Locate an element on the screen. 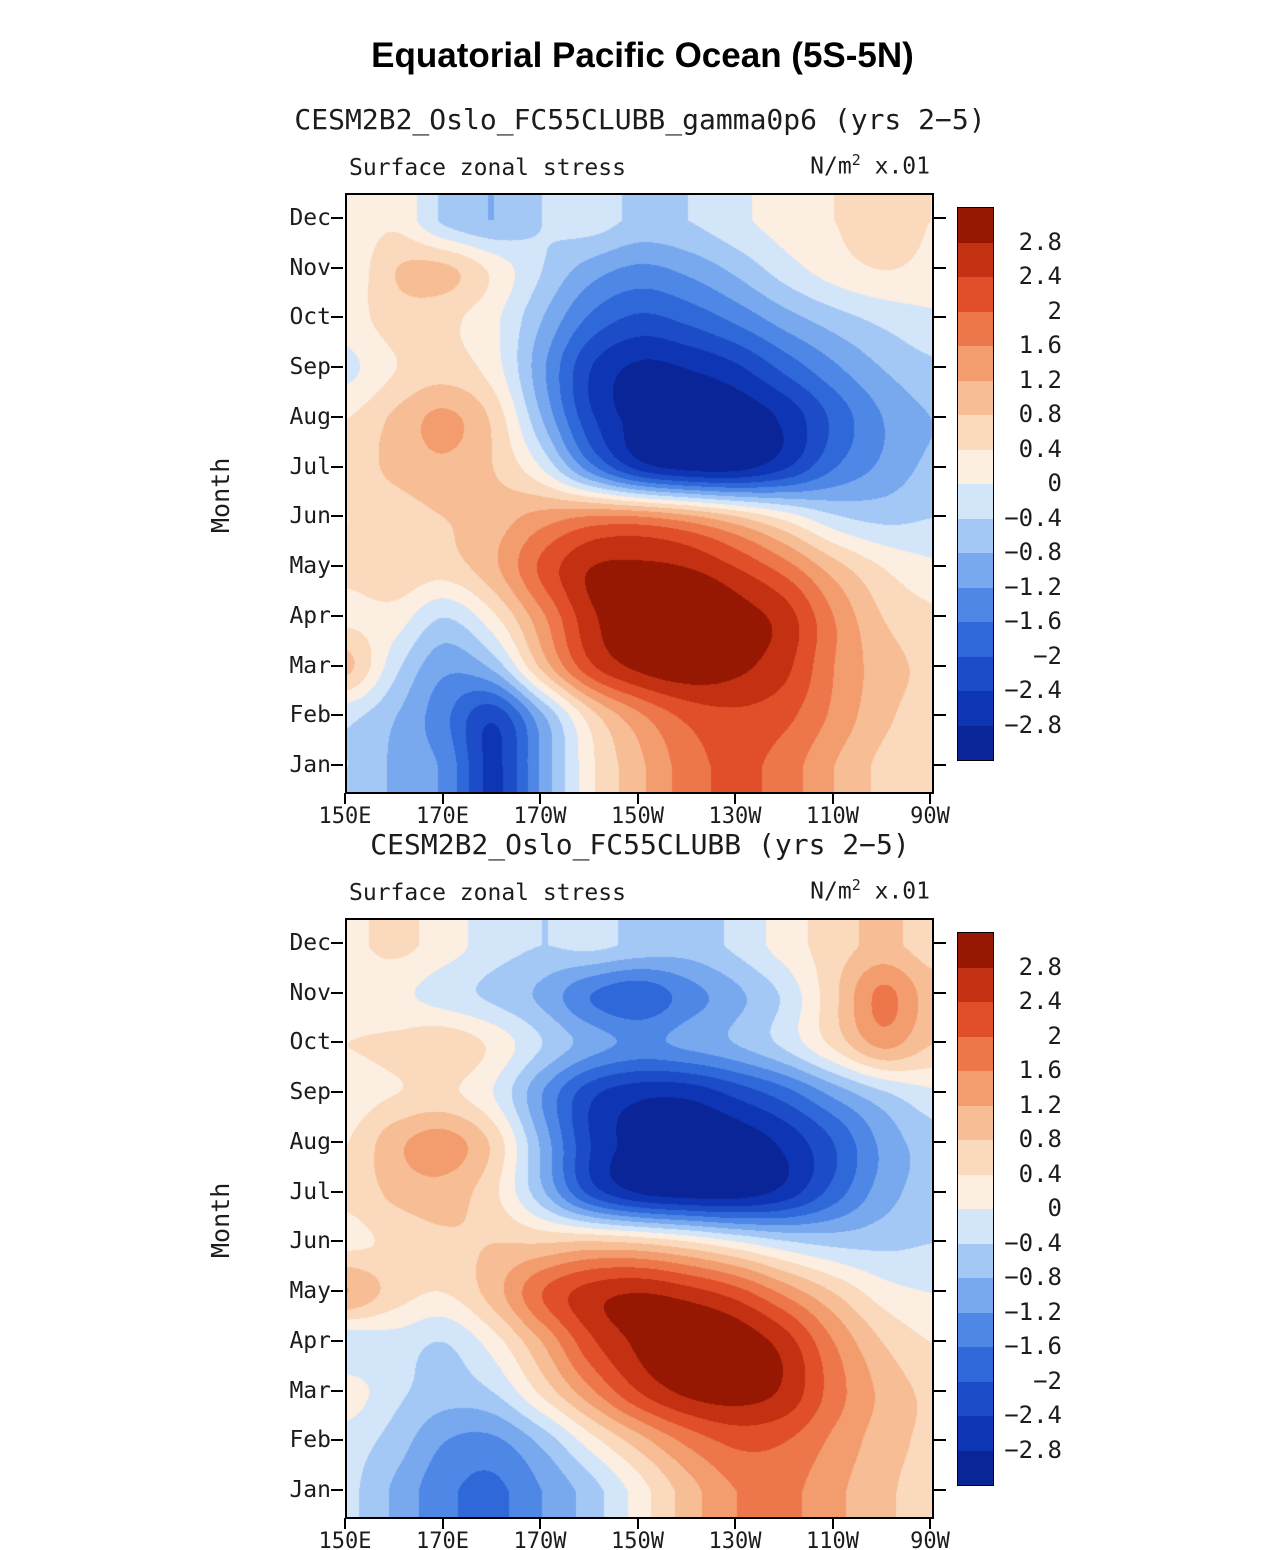 Image resolution: width=1285 pixels, height=1550 pixels. x-tick-label-150w: 150W is located at coordinates (637, 1539).